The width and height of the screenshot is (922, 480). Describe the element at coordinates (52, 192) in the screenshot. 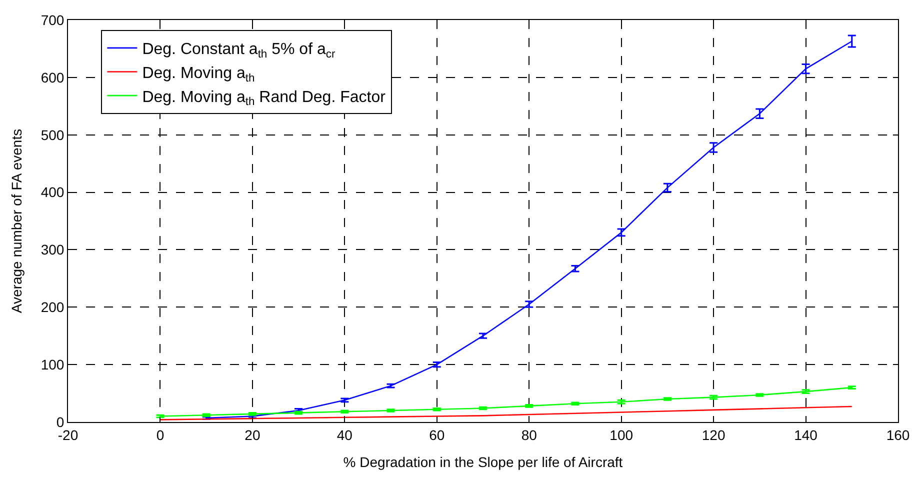

I see `y-tick-label: 400` at that location.